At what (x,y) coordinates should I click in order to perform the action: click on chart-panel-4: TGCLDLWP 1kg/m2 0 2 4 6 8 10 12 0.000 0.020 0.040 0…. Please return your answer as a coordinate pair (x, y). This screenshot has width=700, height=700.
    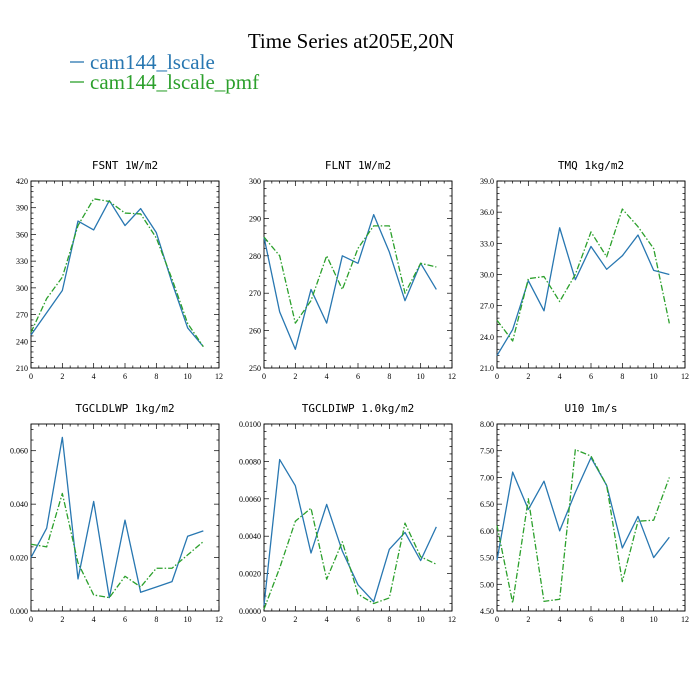
    Looking at the image, I should click on (116, 513).